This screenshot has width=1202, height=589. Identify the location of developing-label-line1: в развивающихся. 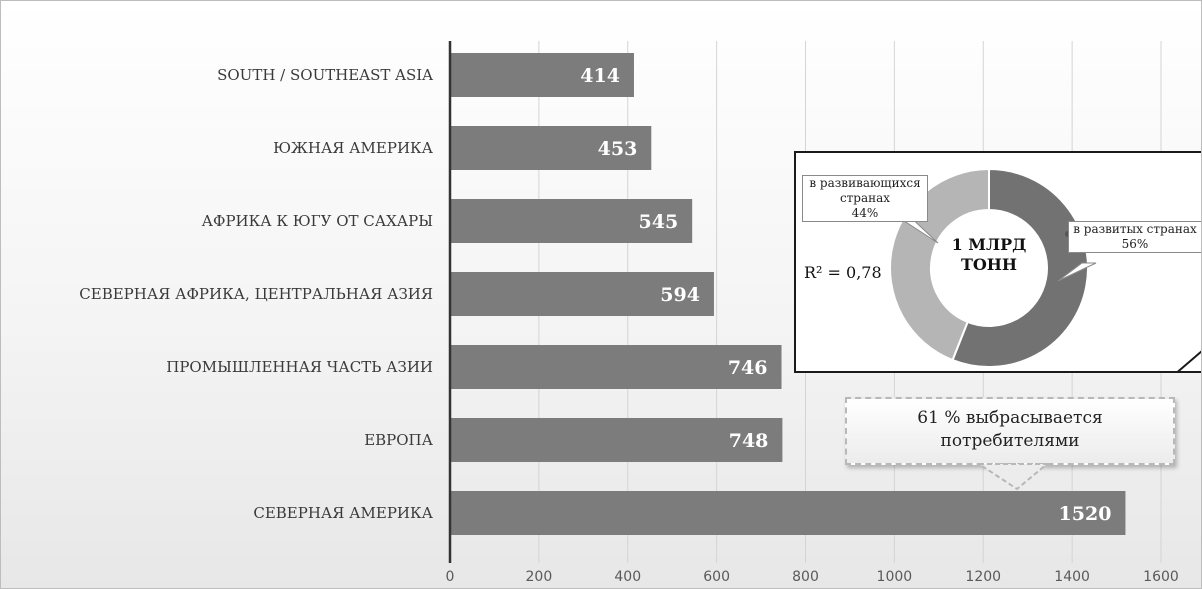
(865, 183).